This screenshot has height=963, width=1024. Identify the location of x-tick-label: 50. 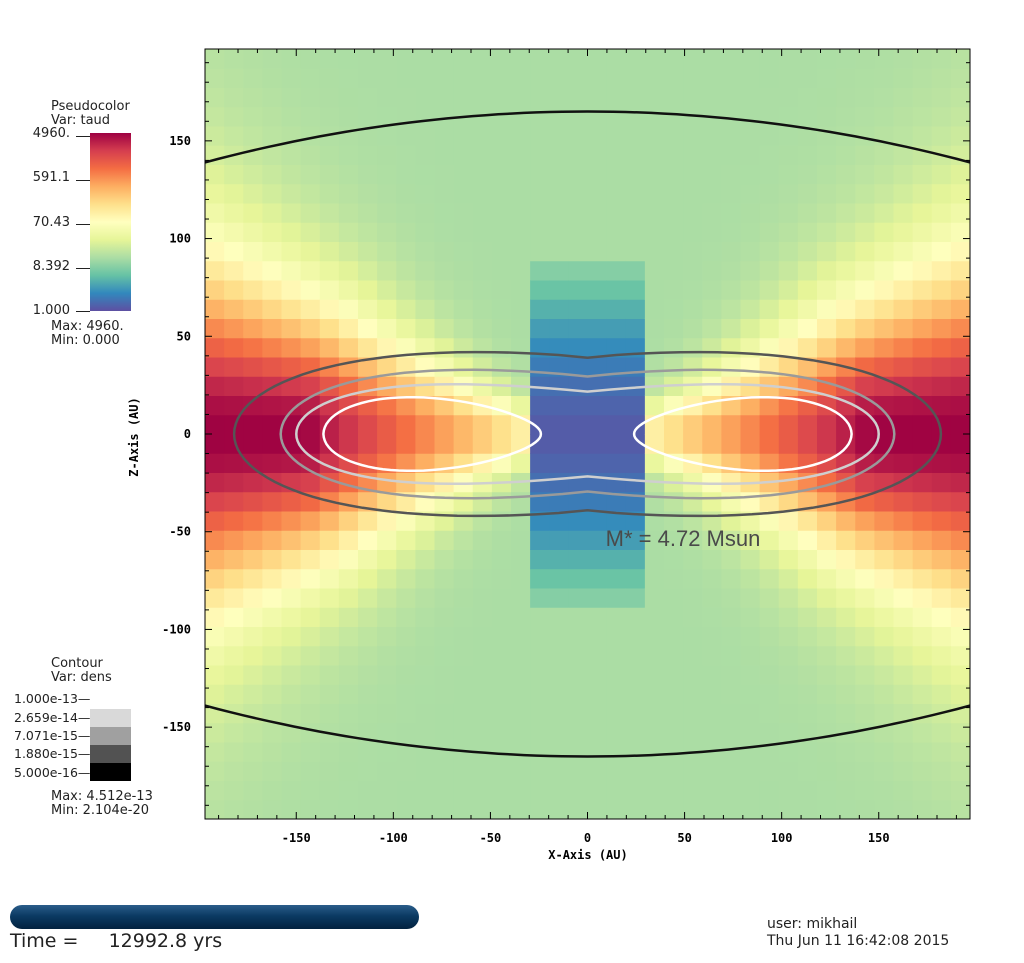
(684, 838).